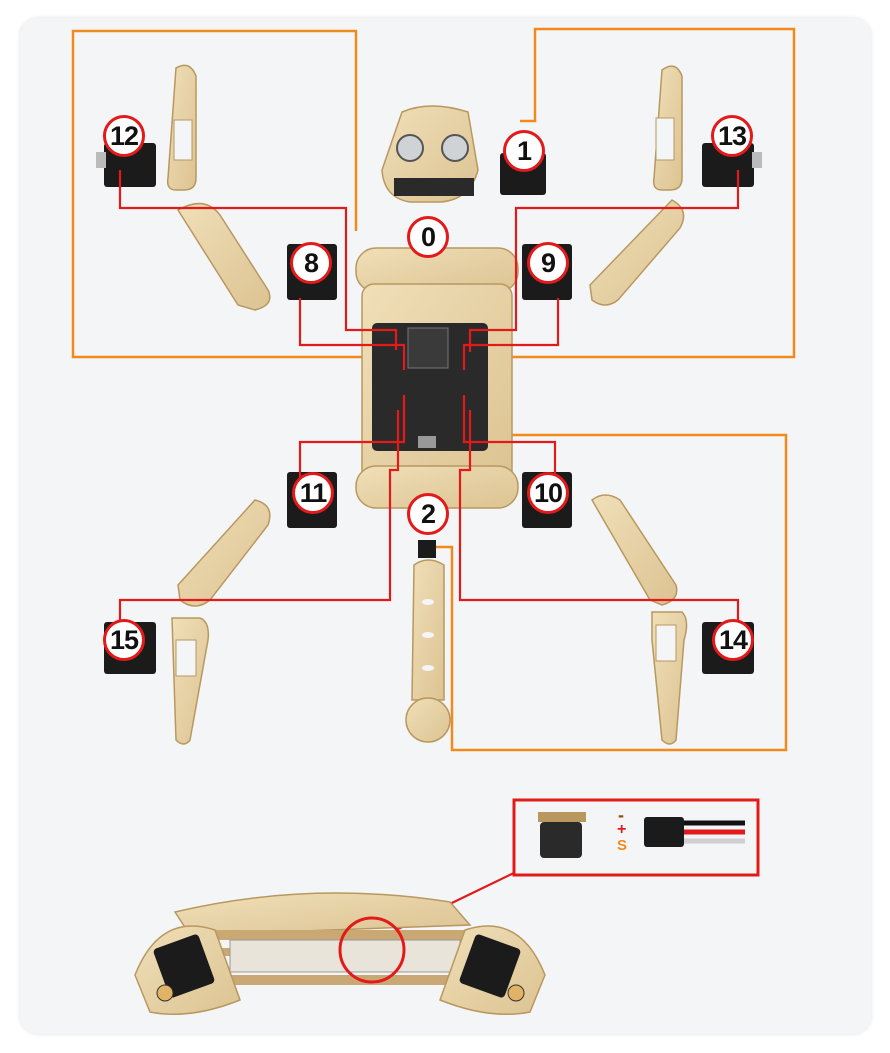 This screenshot has height=1053, width=890. Describe the element at coordinates (733, 640) in the screenshot. I see `servo-badge-14: 14` at that location.